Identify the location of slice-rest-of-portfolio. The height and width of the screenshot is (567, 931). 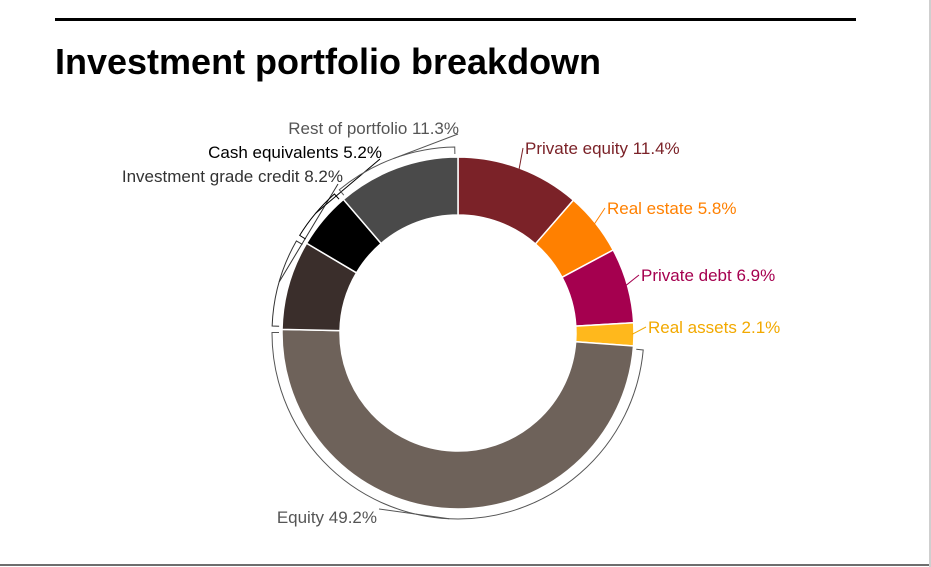
(400, 200).